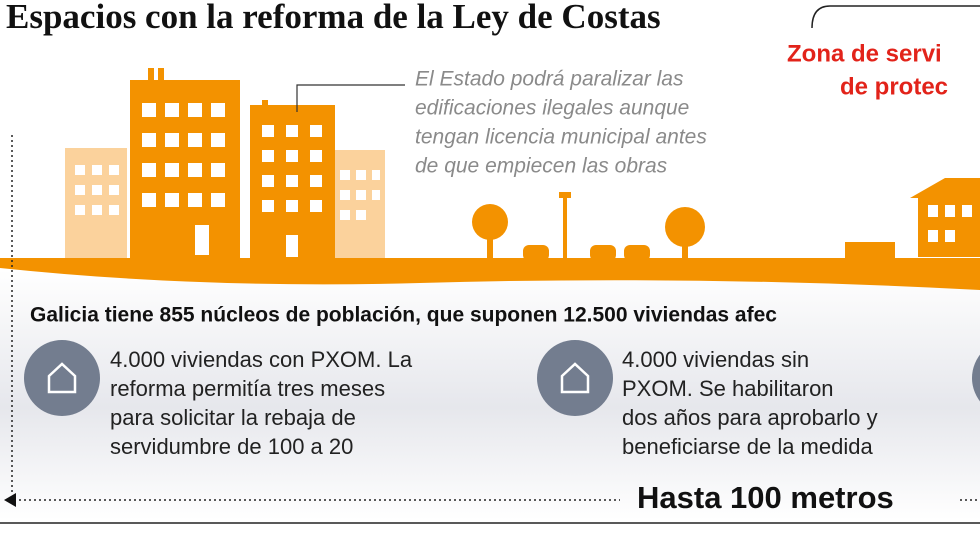  What do you see at coordinates (261, 359) in the screenshot?
I see `item-text: 4.000 viviendas con PXOM. La` at bounding box center [261, 359].